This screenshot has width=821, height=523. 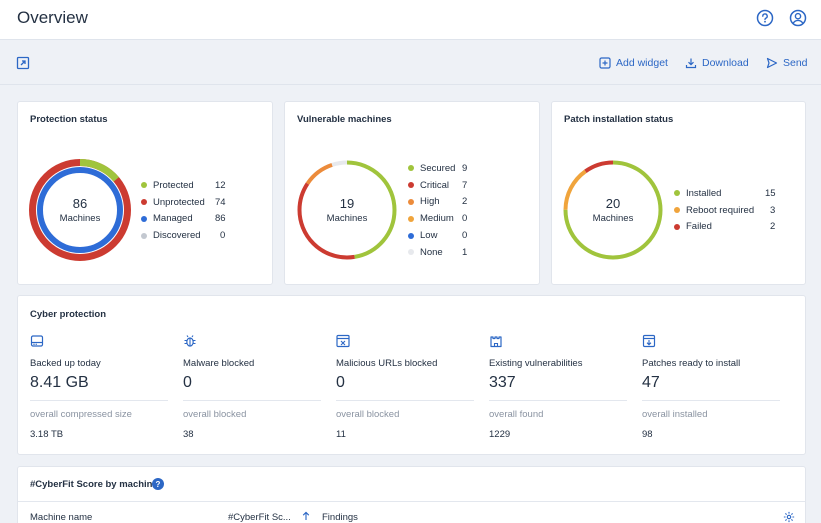 I want to click on legend-item: Managed 86, so click(x=196, y=219).